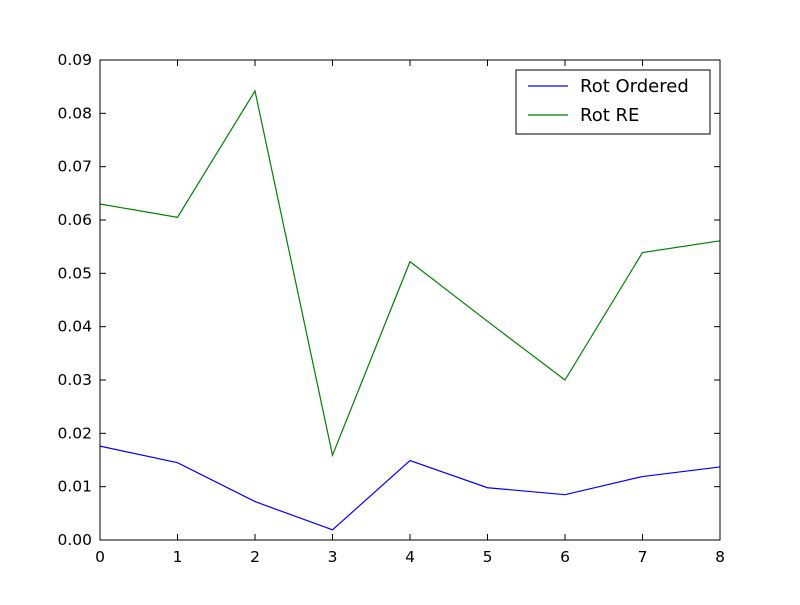 This screenshot has height=605, width=800. What do you see at coordinates (100, 557) in the screenshot?
I see `x-tick-label: 0` at bounding box center [100, 557].